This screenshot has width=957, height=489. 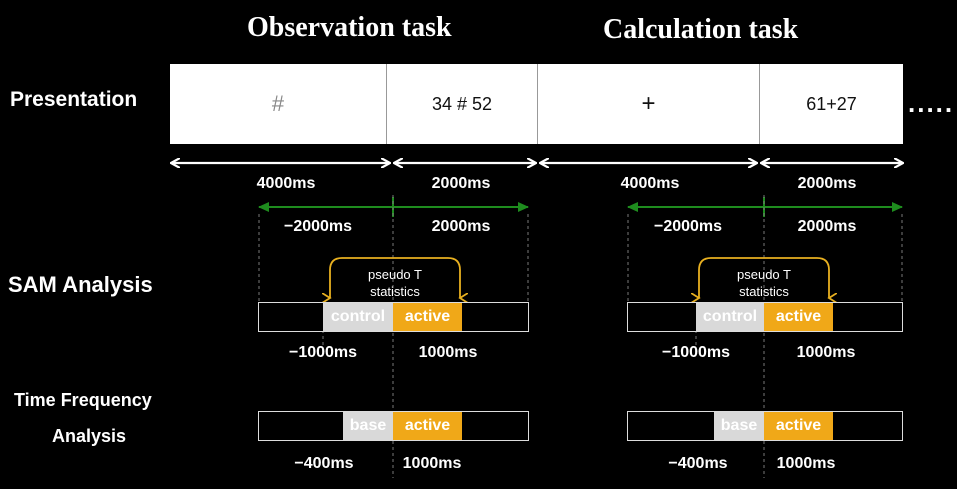 I want to click on obs-pseudo-t-label: pseudo T statistics, so click(x=395, y=283).